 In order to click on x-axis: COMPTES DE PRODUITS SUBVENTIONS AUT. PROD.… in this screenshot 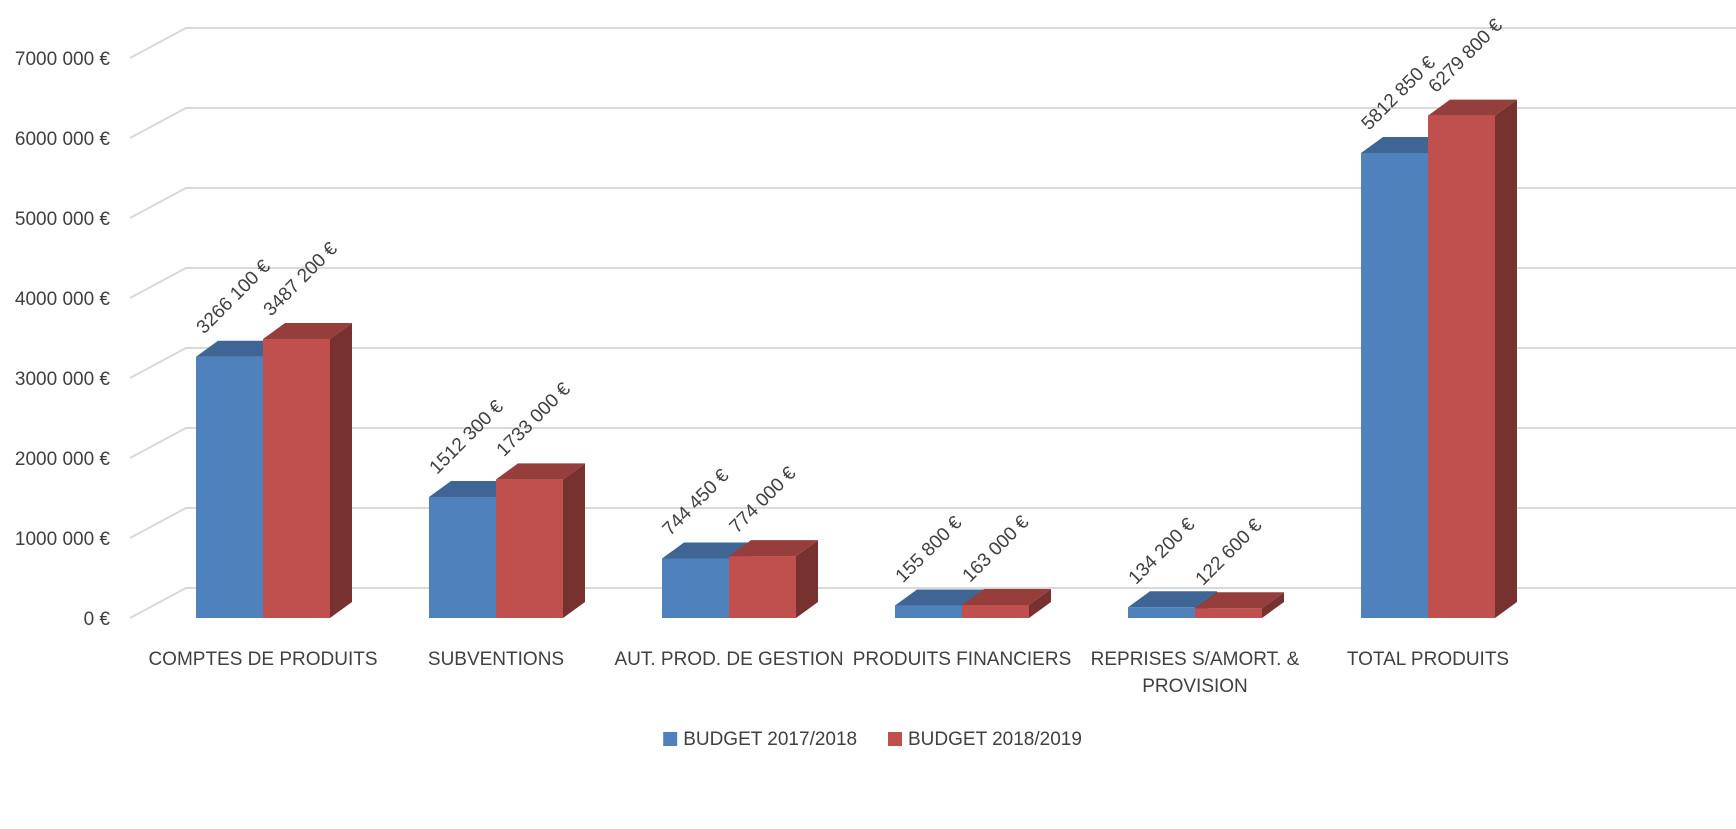, I will do `click(828, 673)`.